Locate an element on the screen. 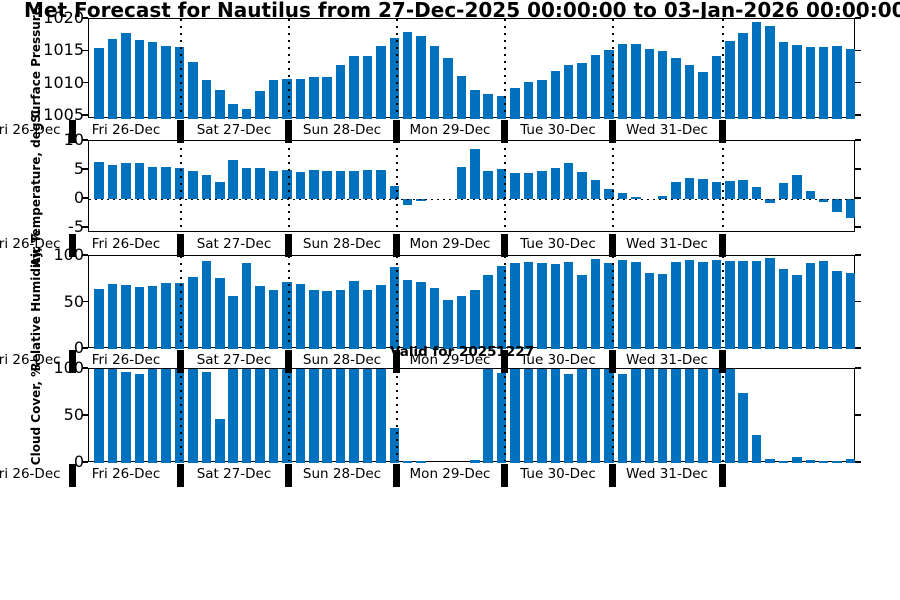 The height and width of the screenshot is (600, 900). y-tick-label: 50 is located at coordinates (73, 301).